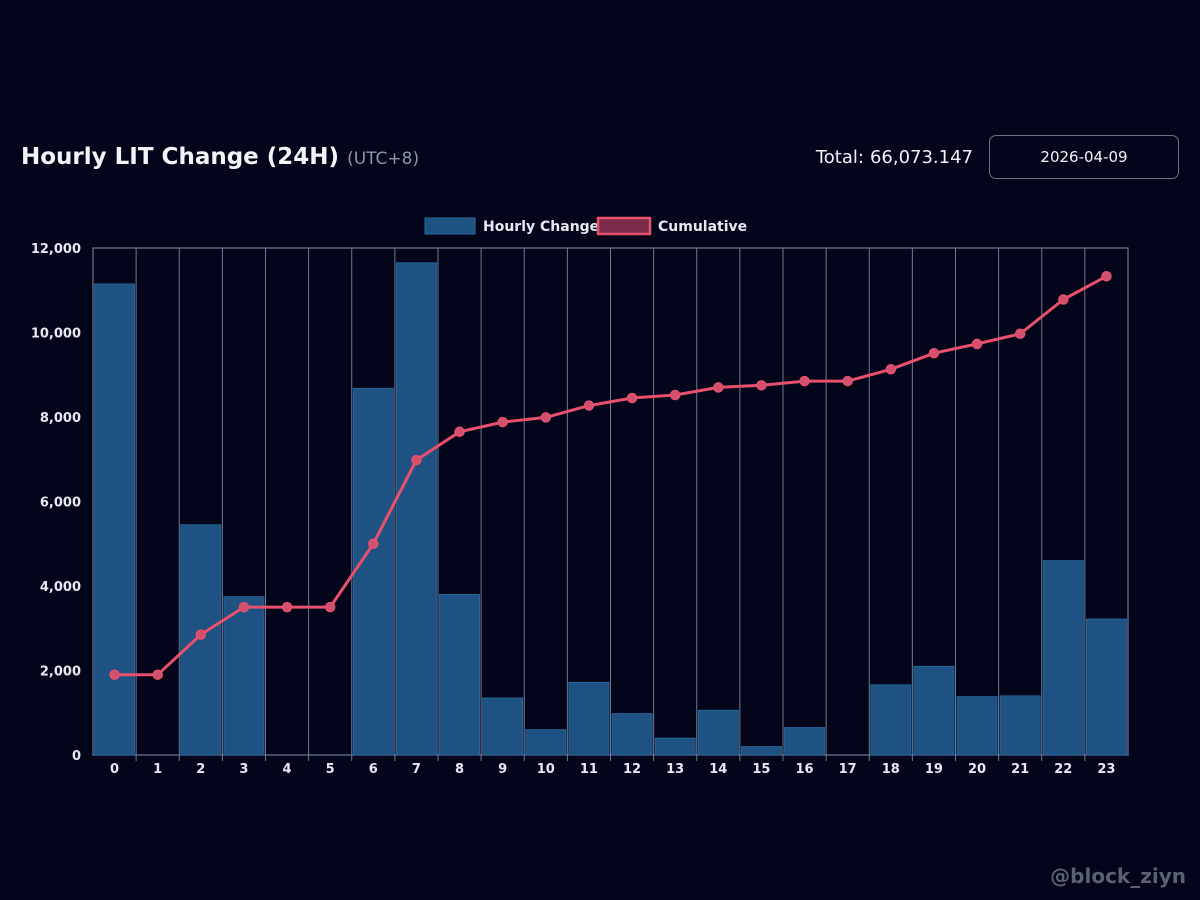 The width and height of the screenshot is (1200, 900). Describe the element at coordinates (977, 769) in the screenshot. I see `x-tick-label: 20` at that location.